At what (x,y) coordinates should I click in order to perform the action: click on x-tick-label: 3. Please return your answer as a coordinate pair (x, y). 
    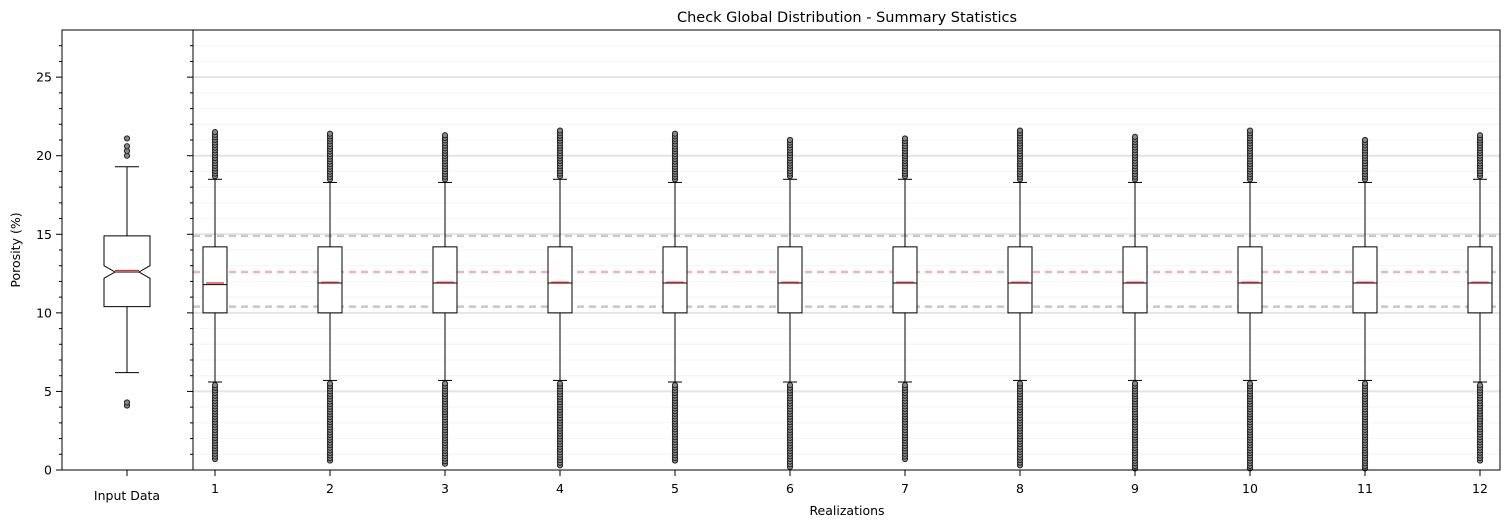
    Looking at the image, I should click on (445, 488).